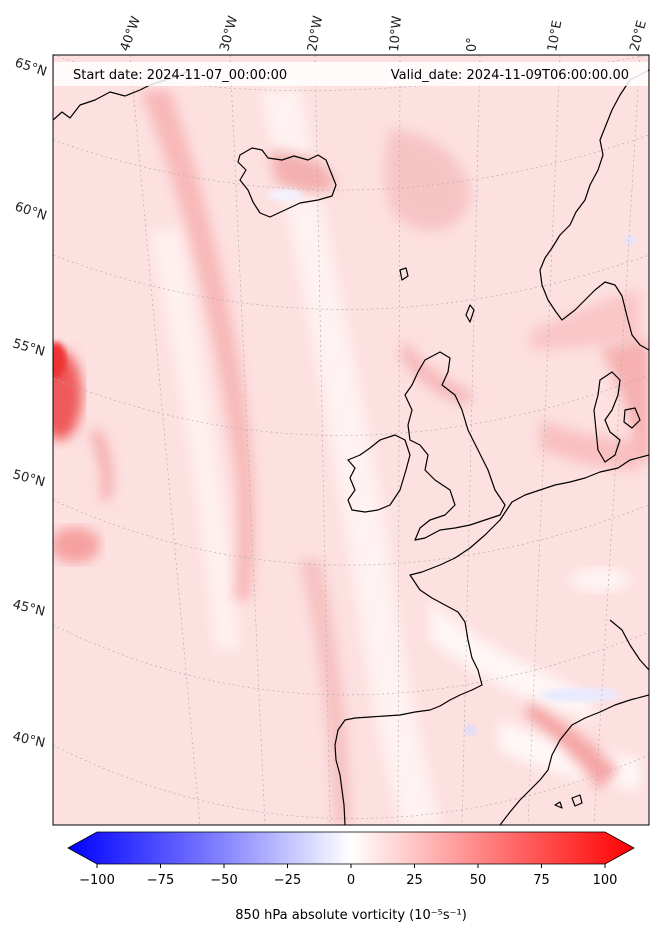 The image size is (659, 936). I want to click on colorbar-tick-label: 100, so click(605, 880).